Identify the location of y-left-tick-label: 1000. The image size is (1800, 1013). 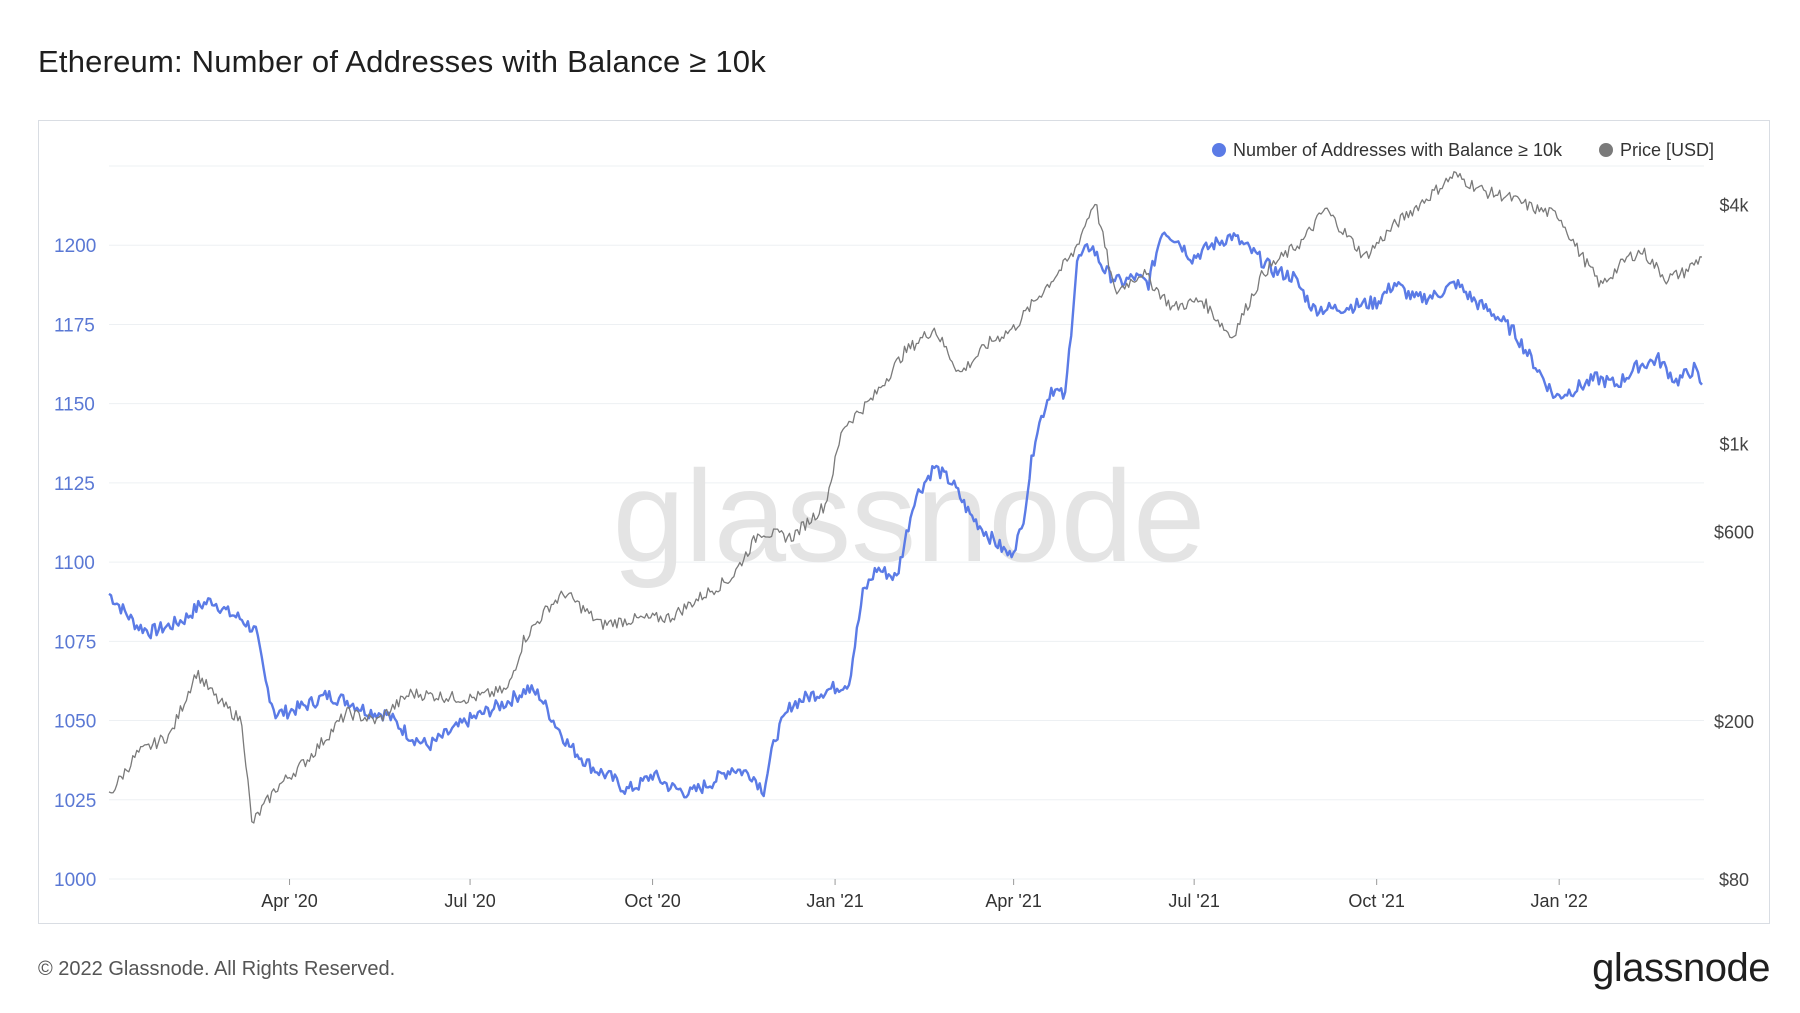
(75, 880).